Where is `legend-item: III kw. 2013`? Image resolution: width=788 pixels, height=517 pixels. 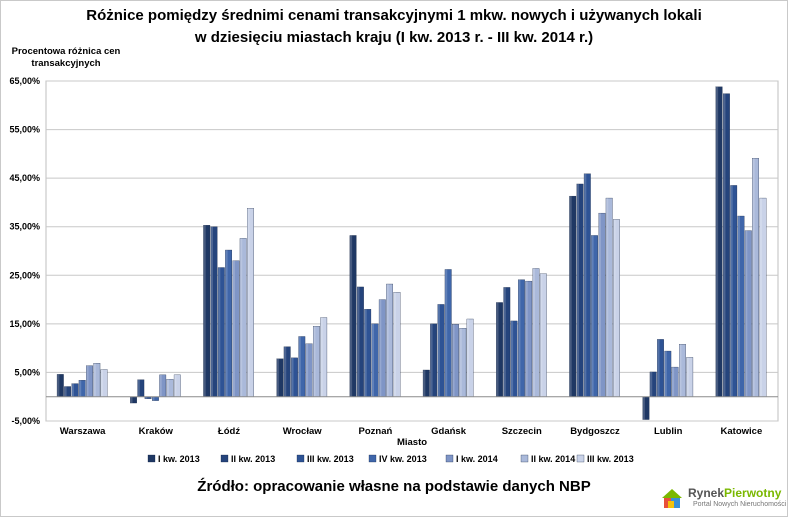 legend-item: III kw. 2013 is located at coordinates (325, 459).